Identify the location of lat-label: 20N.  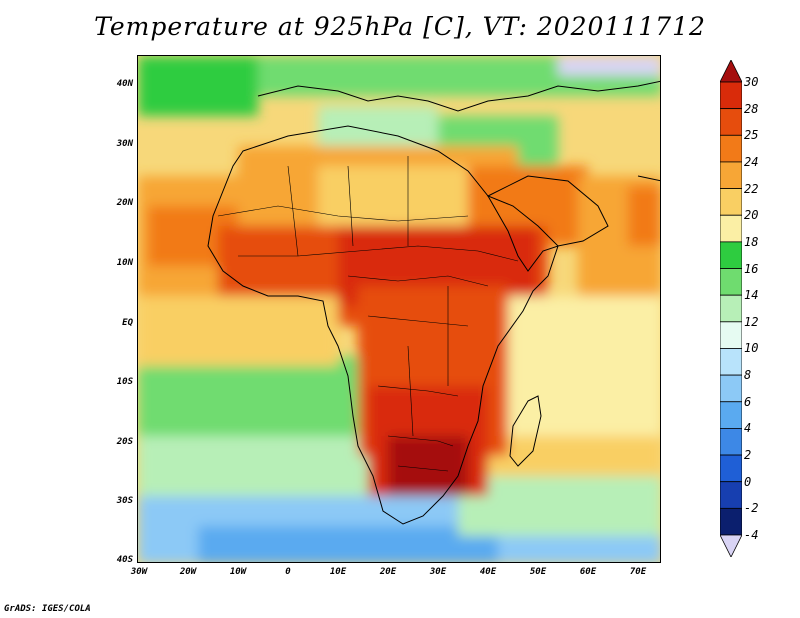
(124, 203).